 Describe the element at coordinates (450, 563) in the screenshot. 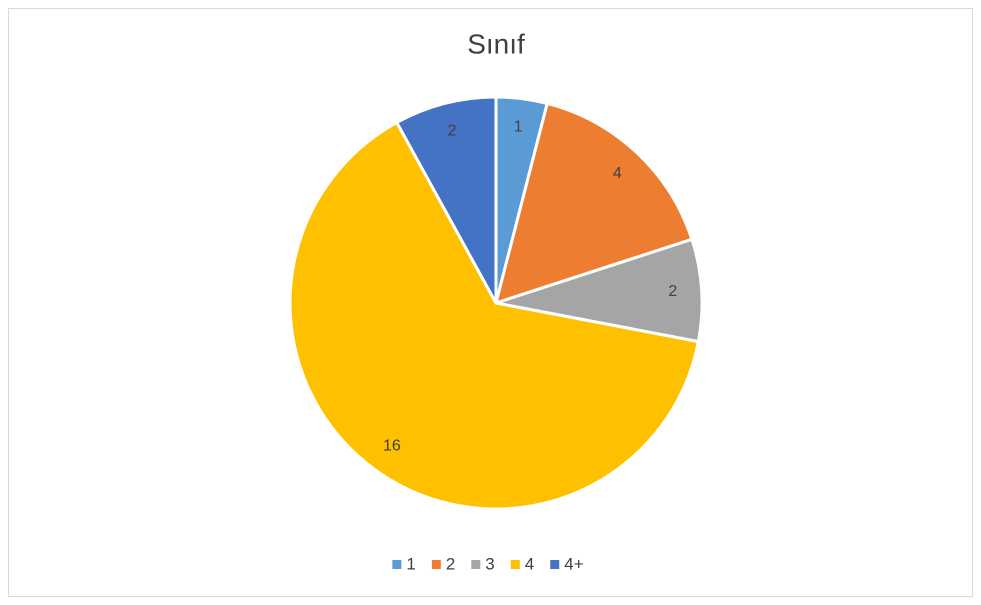

I see `legend-label: 2` at that location.